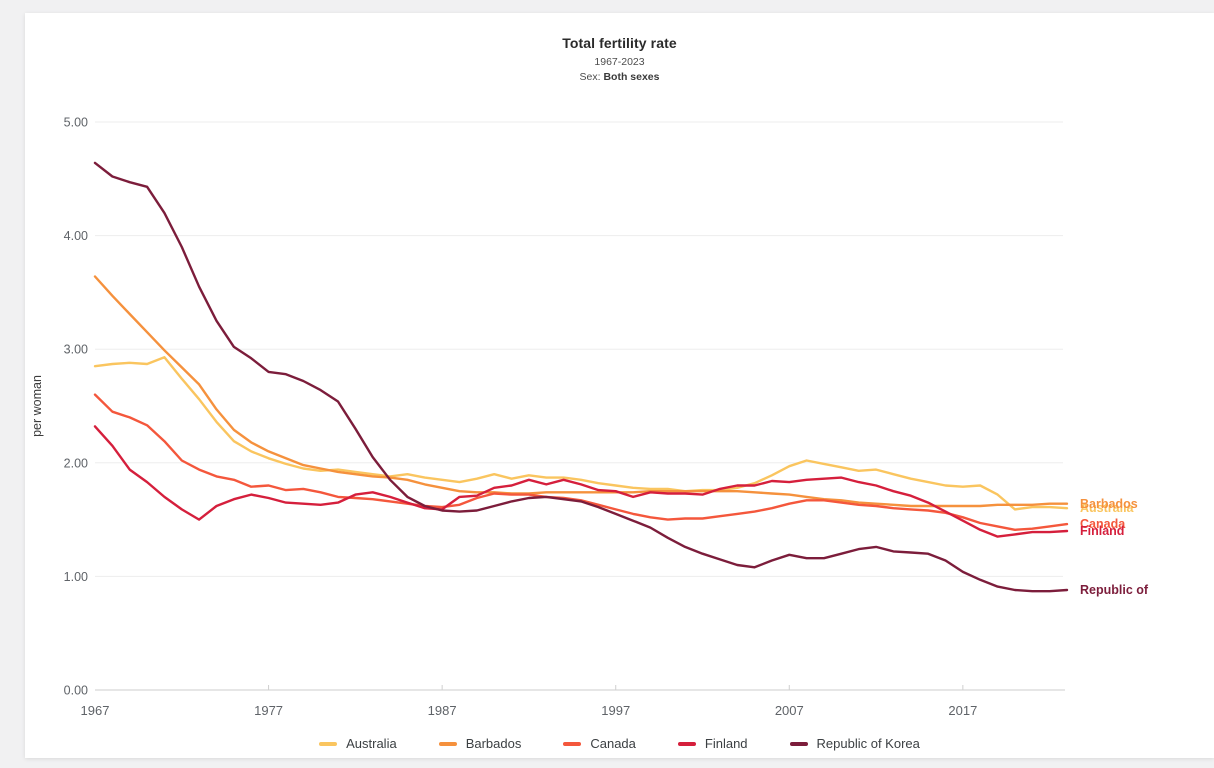  What do you see at coordinates (76, 123) in the screenshot?
I see `y-tick-label-5.00: 5.00` at bounding box center [76, 123].